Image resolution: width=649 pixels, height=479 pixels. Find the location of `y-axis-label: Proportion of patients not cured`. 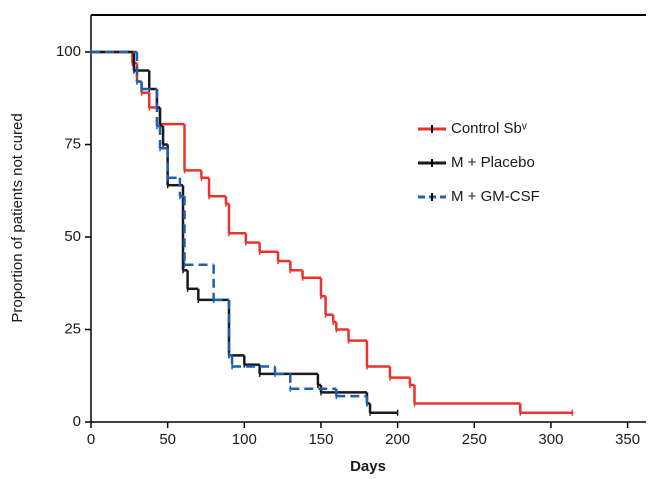

y-axis-label: Proportion of patients not cured is located at coordinates (17, 217).